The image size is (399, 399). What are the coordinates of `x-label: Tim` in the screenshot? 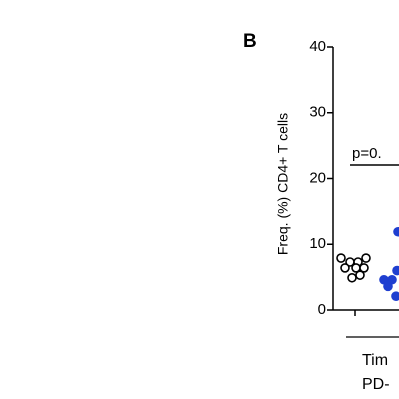 It's located at (375, 360).